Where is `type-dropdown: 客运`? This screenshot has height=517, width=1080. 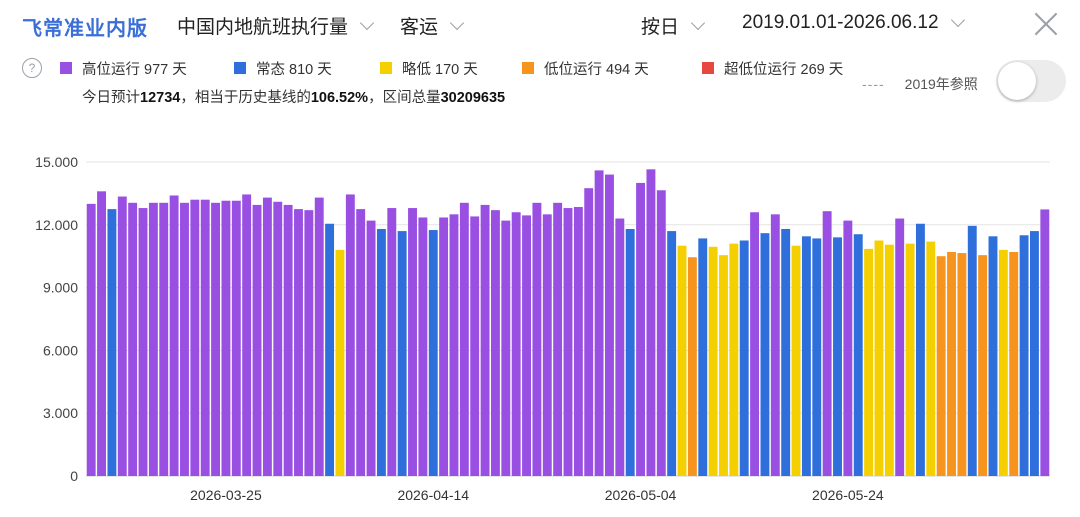
type-dropdown: 客运 is located at coordinates (432, 25).